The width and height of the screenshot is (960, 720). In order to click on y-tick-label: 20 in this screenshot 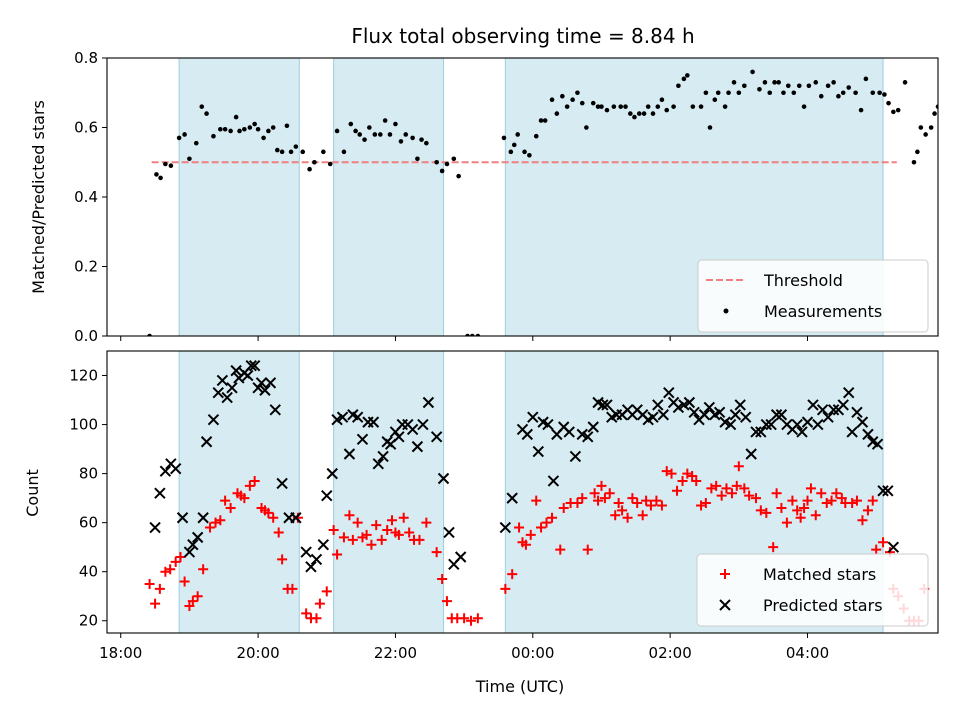, I will do `click(88, 621)`.